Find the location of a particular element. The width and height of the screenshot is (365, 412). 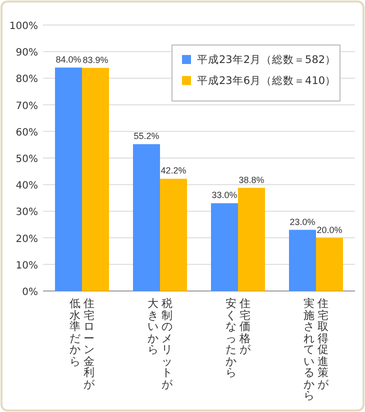

data-label: 20.0% is located at coordinates (329, 229).